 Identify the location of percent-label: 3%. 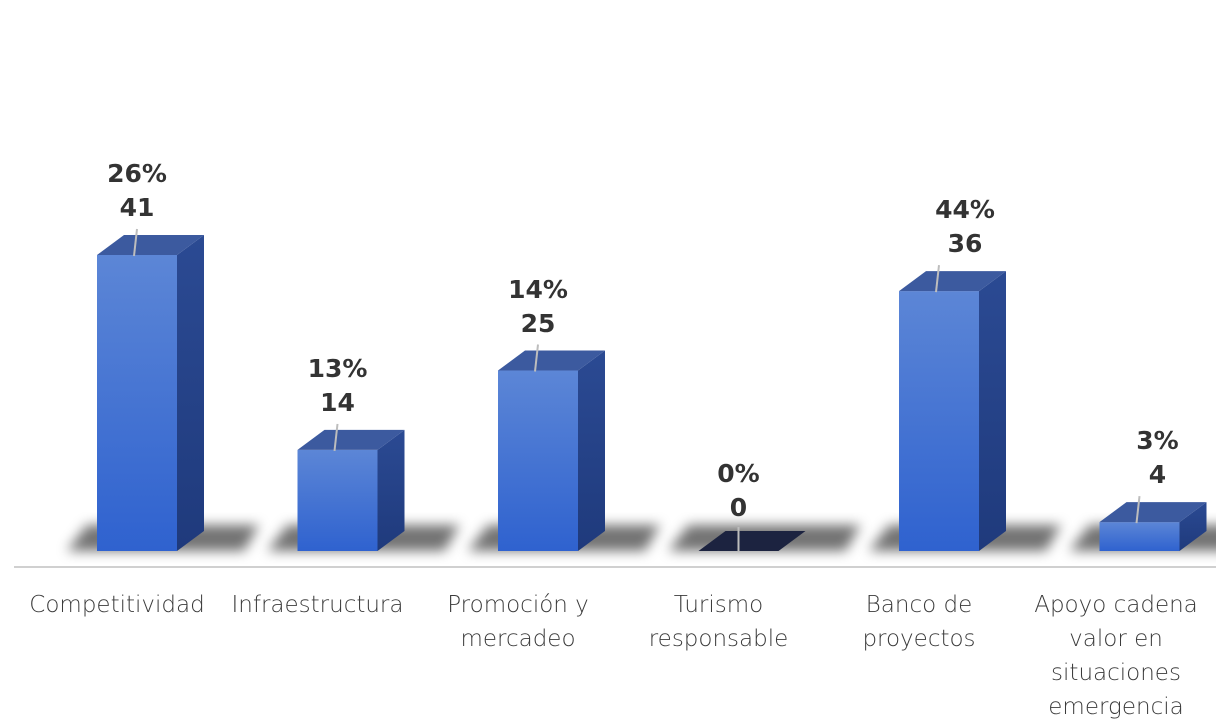
(1152, 441).